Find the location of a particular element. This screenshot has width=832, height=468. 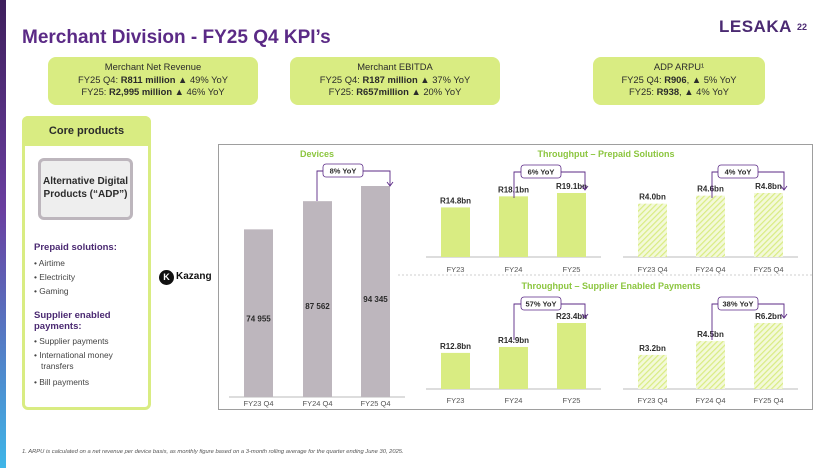

yoy-label: 38% YoY is located at coordinates (738, 303).